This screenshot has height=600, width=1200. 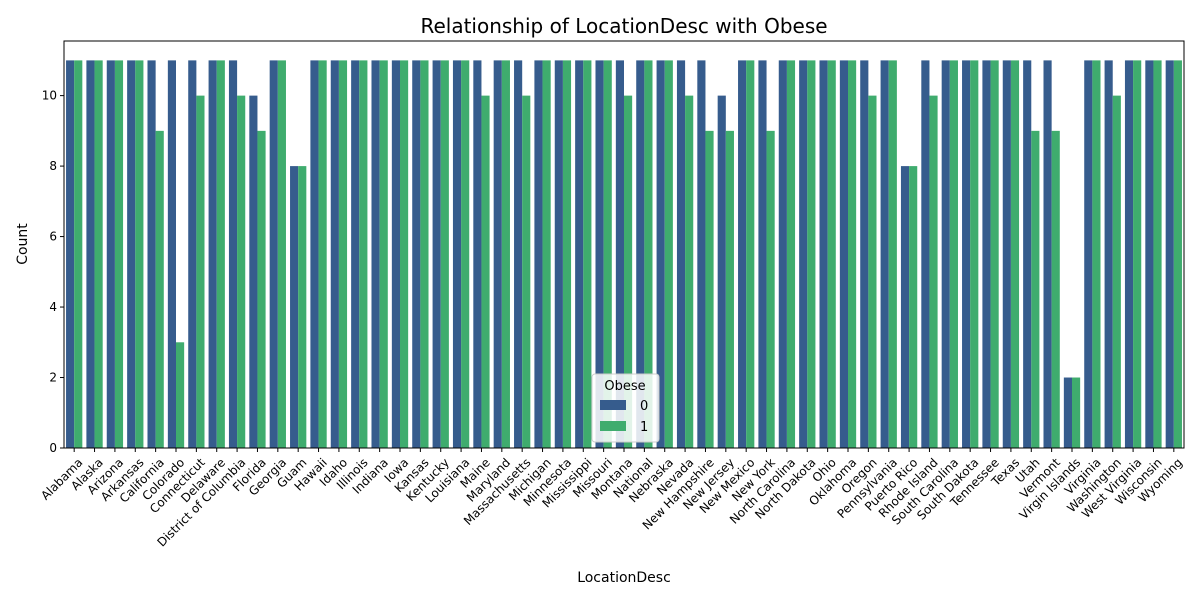 What do you see at coordinates (644, 406) in the screenshot?
I see `legend-label-0: 0` at bounding box center [644, 406].